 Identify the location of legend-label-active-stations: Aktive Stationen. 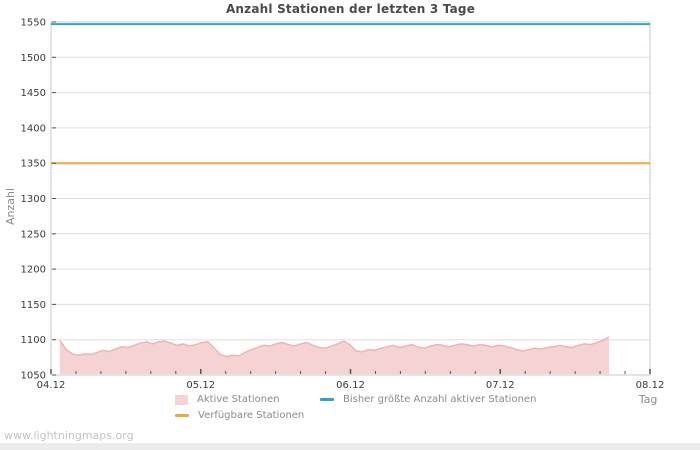
(238, 399).